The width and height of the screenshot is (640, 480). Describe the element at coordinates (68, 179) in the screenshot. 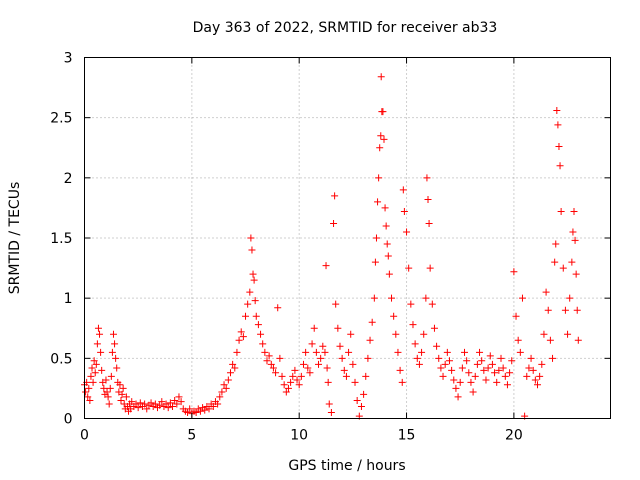

I see `y-tick-label: 2` at that location.